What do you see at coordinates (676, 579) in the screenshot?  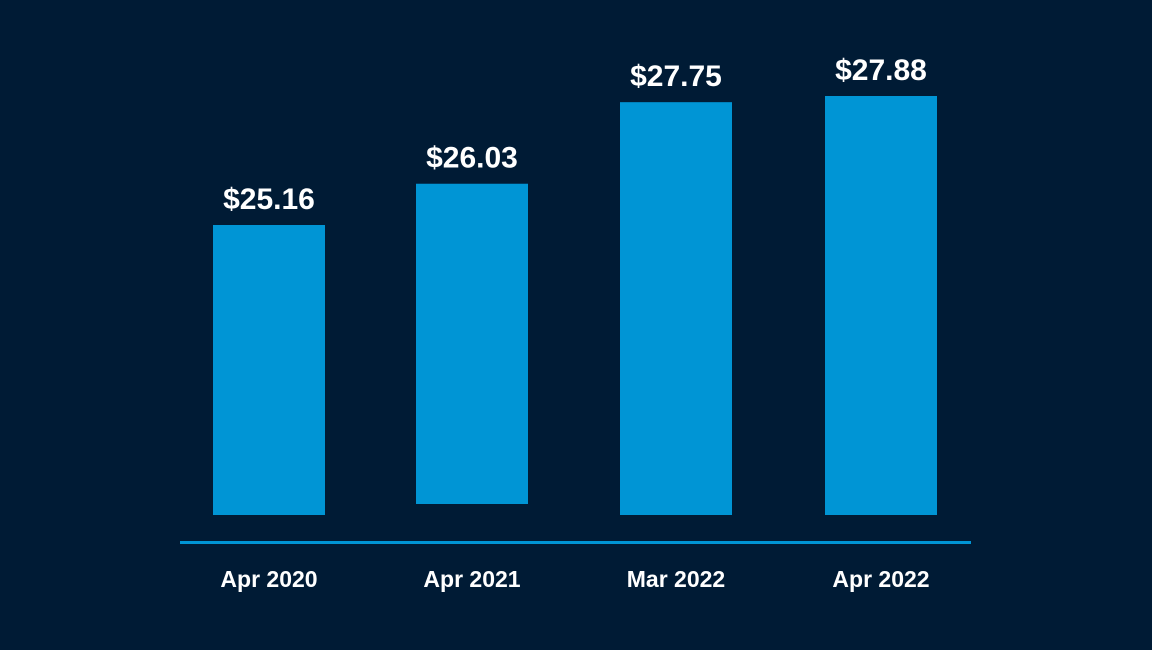 I see `x-tick-label-mar-2022: Mar 2022` at bounding box center [676, 579].